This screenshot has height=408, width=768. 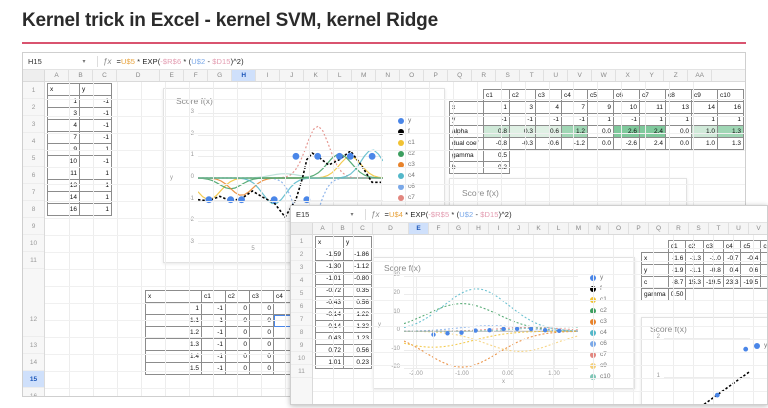 What do you see at coordinates (406, 159) in the screenshot?
I see `main-chart-legend: y f c1 c2 c3 c4 c6 c7` at bounding box center [406, 159].